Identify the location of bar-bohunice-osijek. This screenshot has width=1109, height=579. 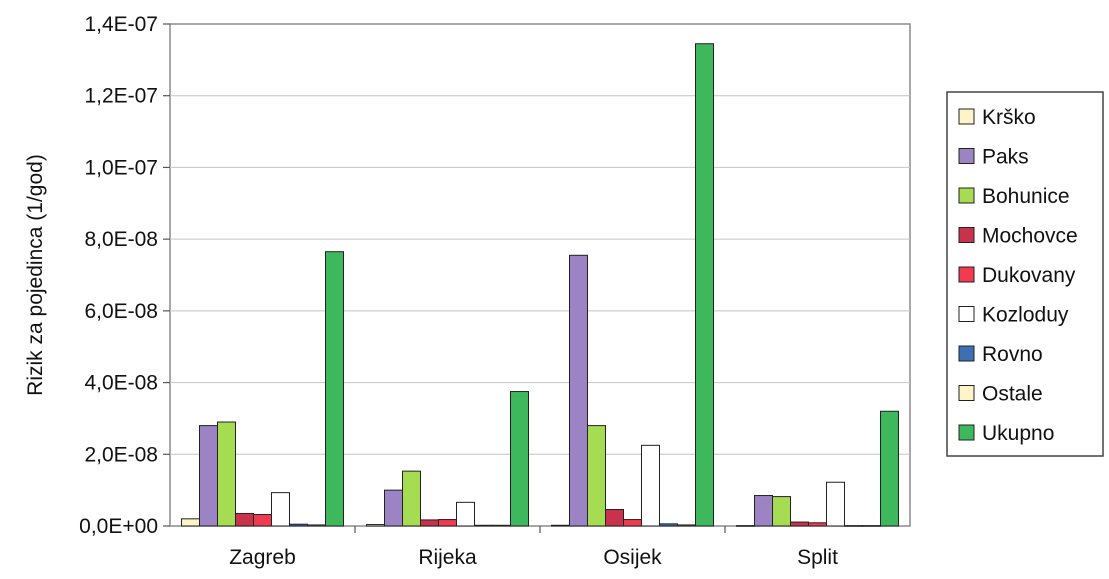
(596, 476).